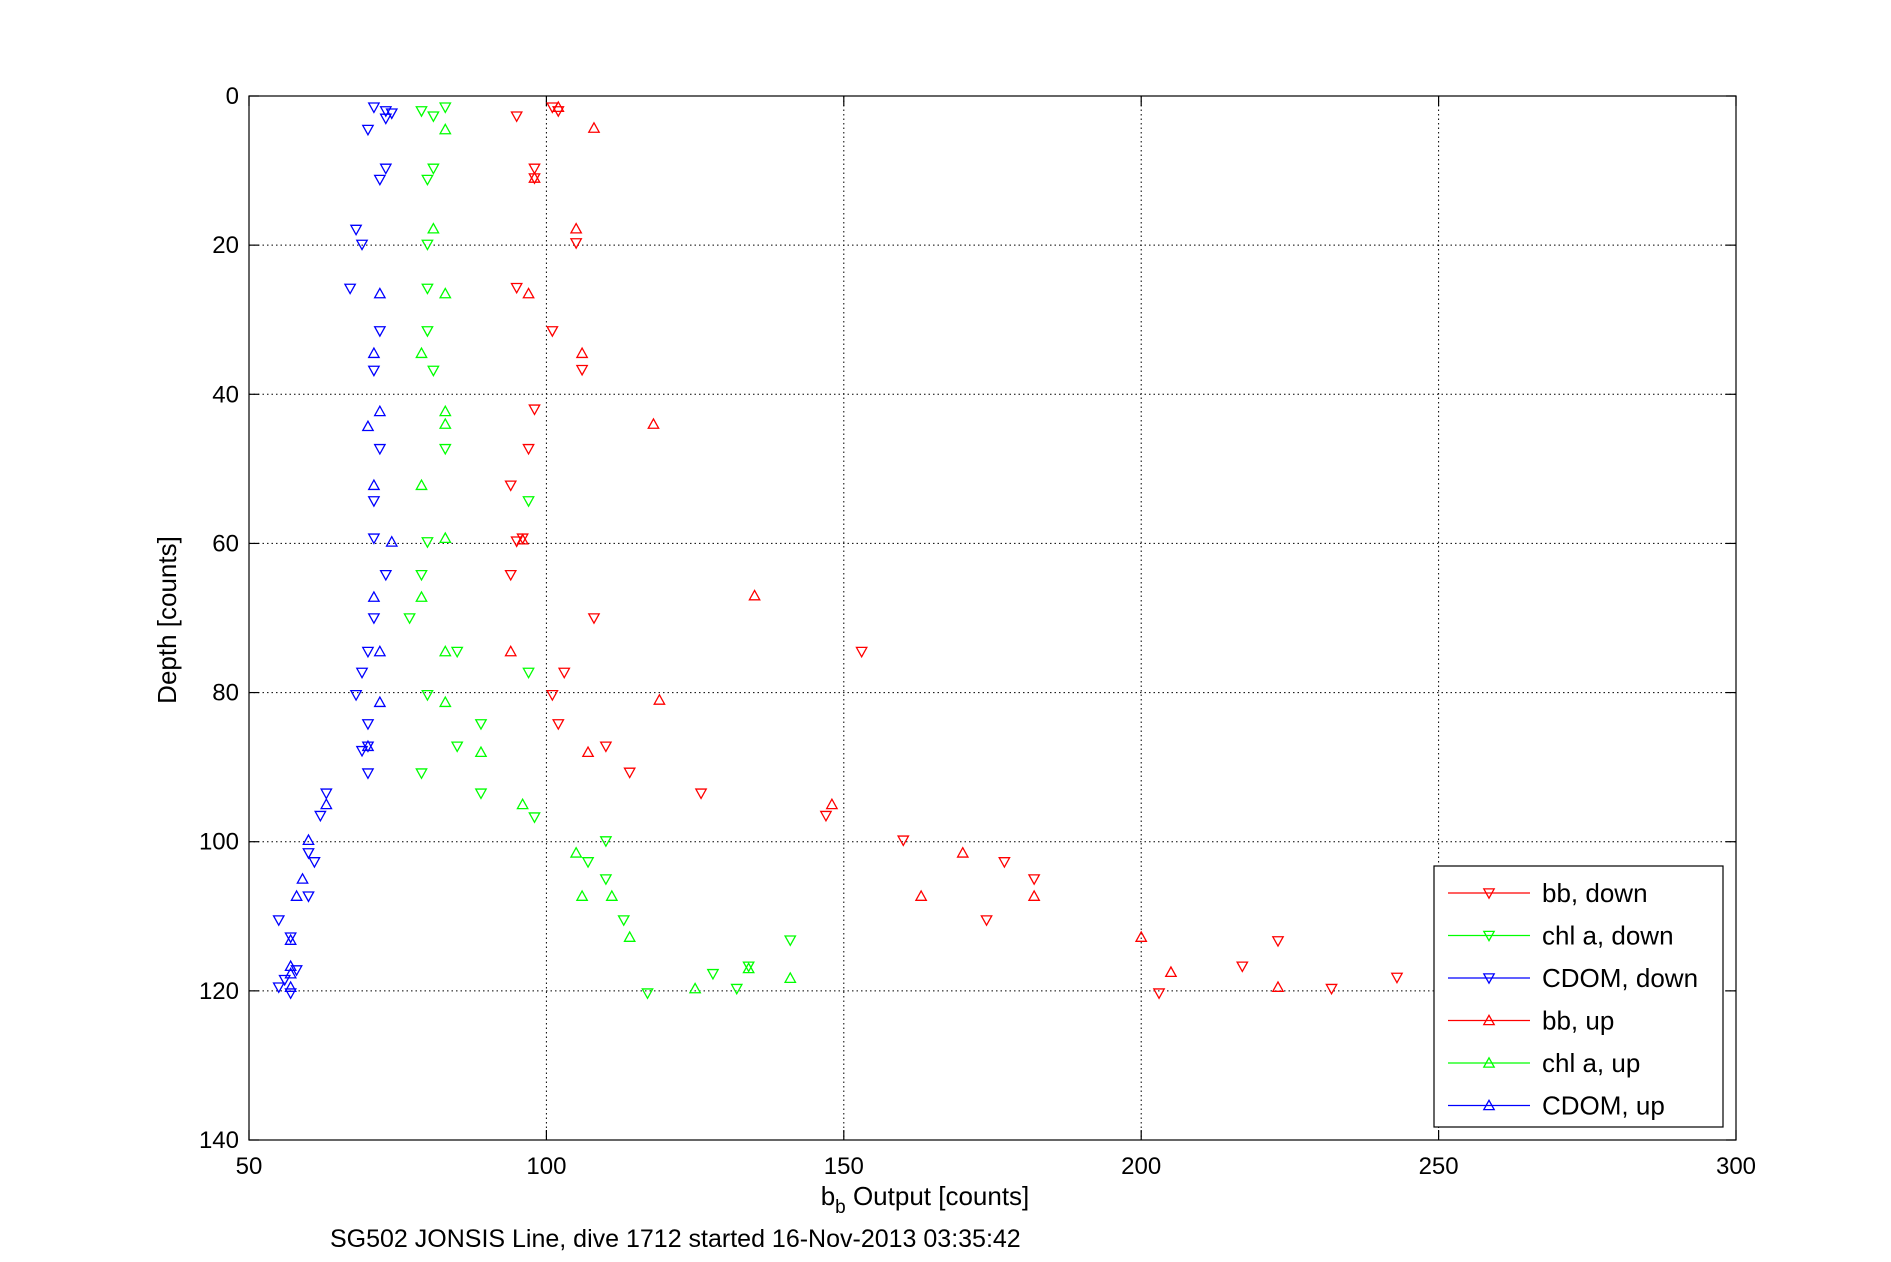  I want to click on legend-label: chl a, up, so click(1591, 1063).